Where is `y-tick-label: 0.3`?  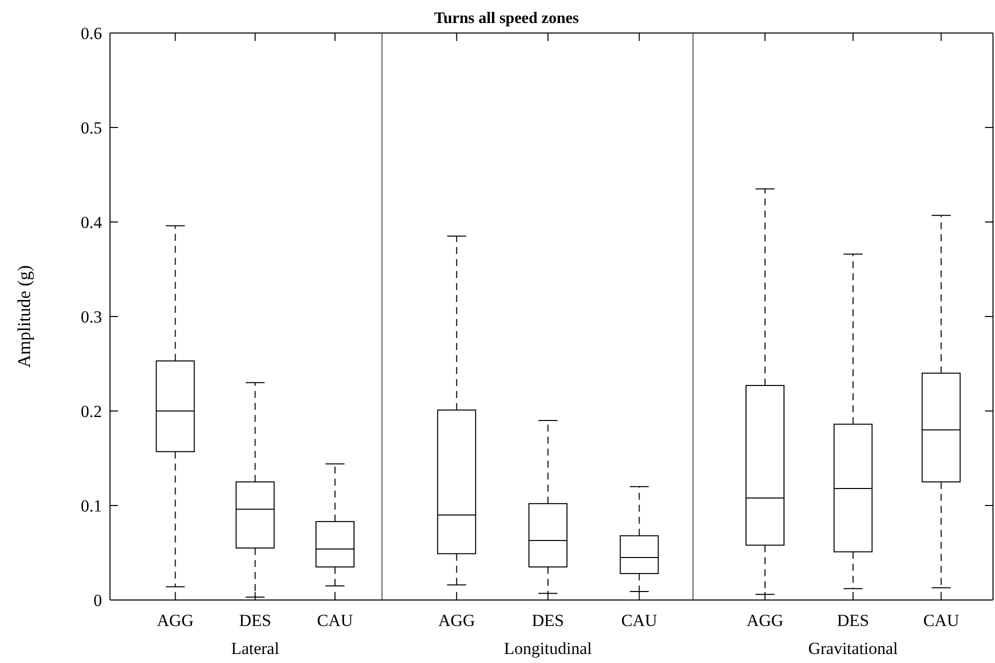
y-tick-label: 0.3 is located at coordinates (91, 316).